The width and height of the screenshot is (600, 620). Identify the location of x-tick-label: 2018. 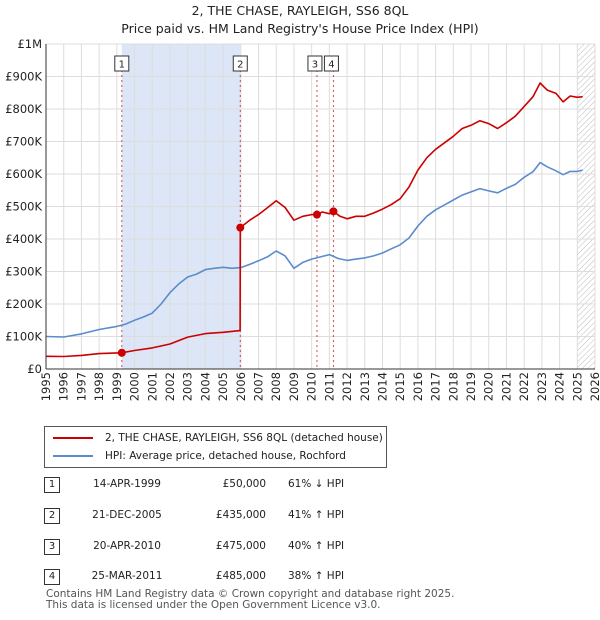
(453, 386).